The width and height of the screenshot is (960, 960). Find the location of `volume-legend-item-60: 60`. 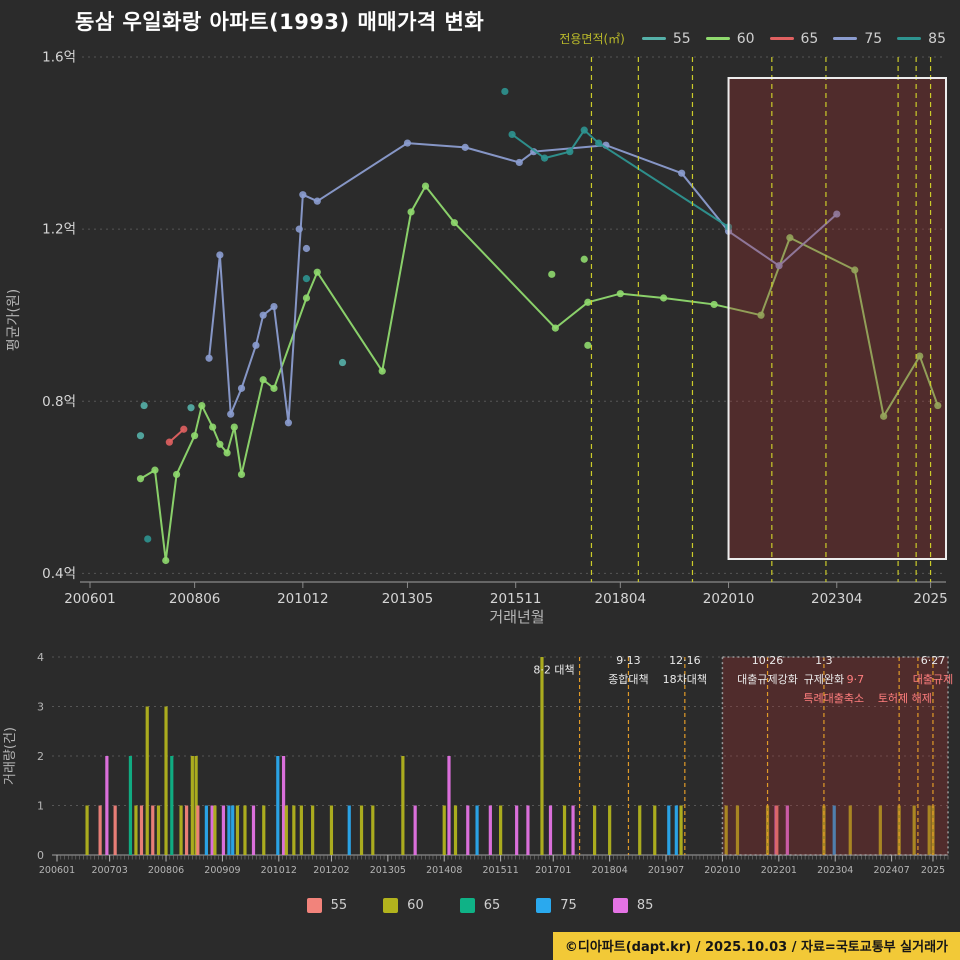

volume-legend-item-60: 60 is located at coordinates (403, 905).